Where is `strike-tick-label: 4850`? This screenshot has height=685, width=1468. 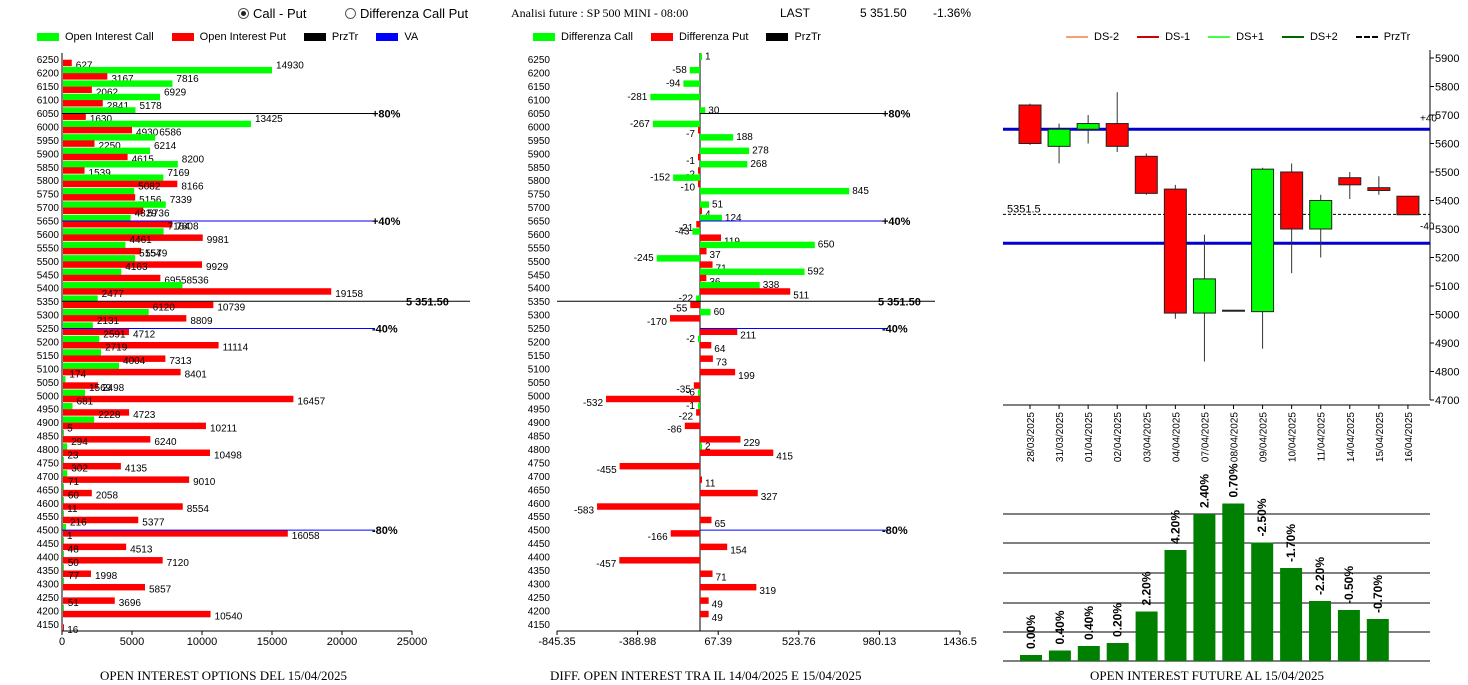 strike-tick-label: 4850 is located at coordinates (48, 437).